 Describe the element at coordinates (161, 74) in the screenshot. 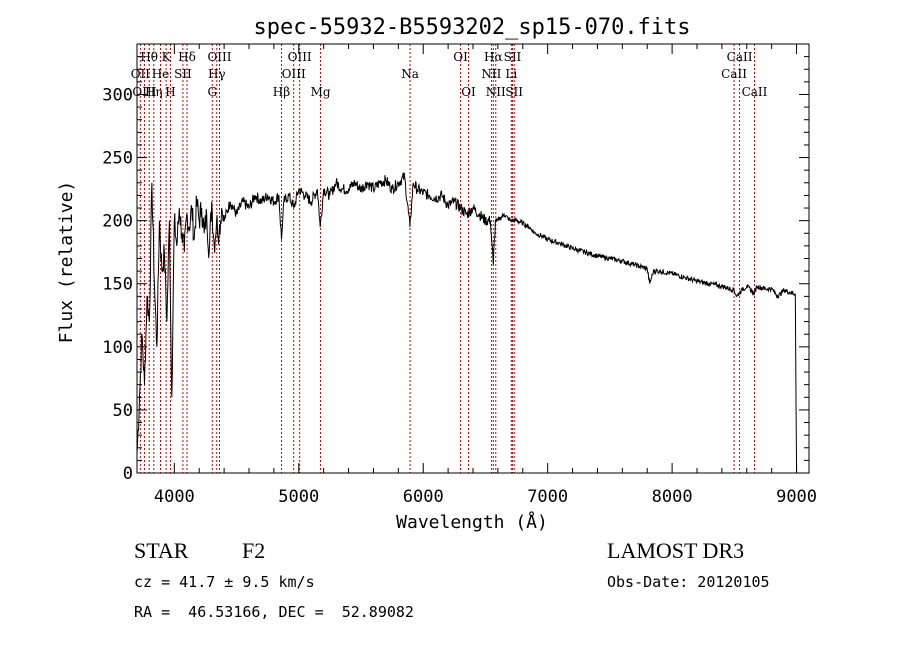

I see `line-label: He` at that location.